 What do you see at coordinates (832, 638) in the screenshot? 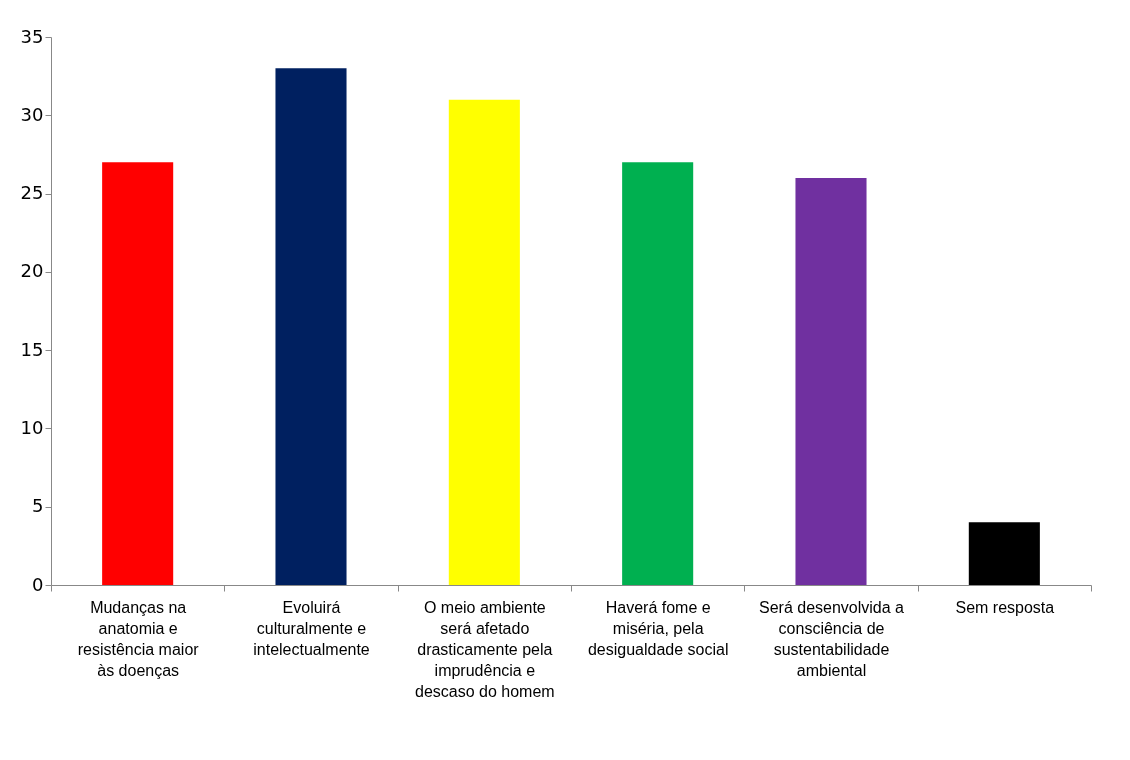
I see `x-tick-label: Será desenvolvida a consciência de sustentabilidade ambiental` at bounding box center [832, 638].